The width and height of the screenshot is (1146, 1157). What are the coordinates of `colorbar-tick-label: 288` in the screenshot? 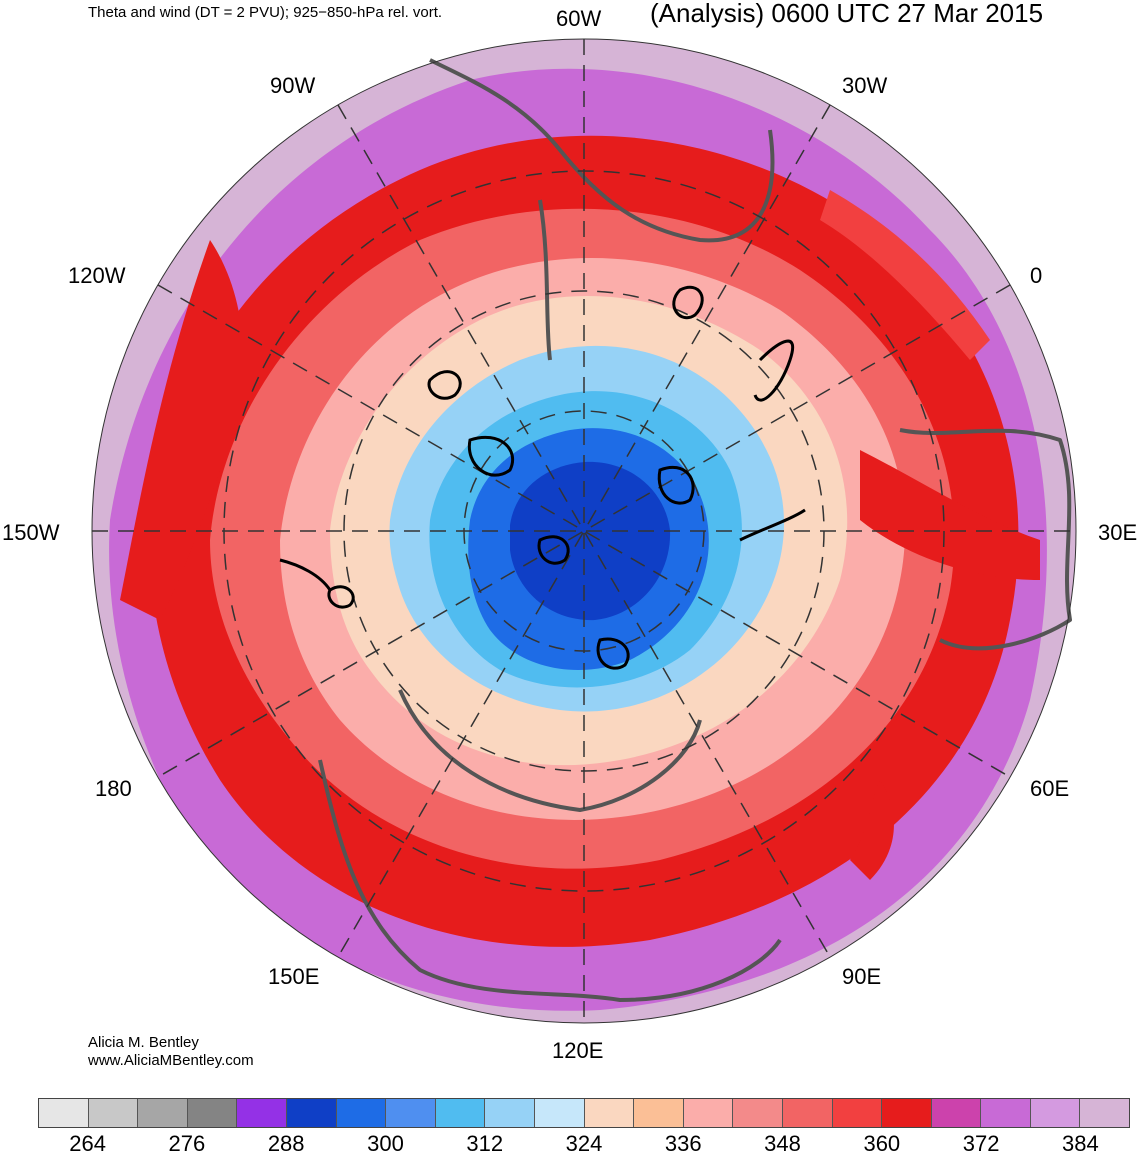 It's located at (286, 1143).